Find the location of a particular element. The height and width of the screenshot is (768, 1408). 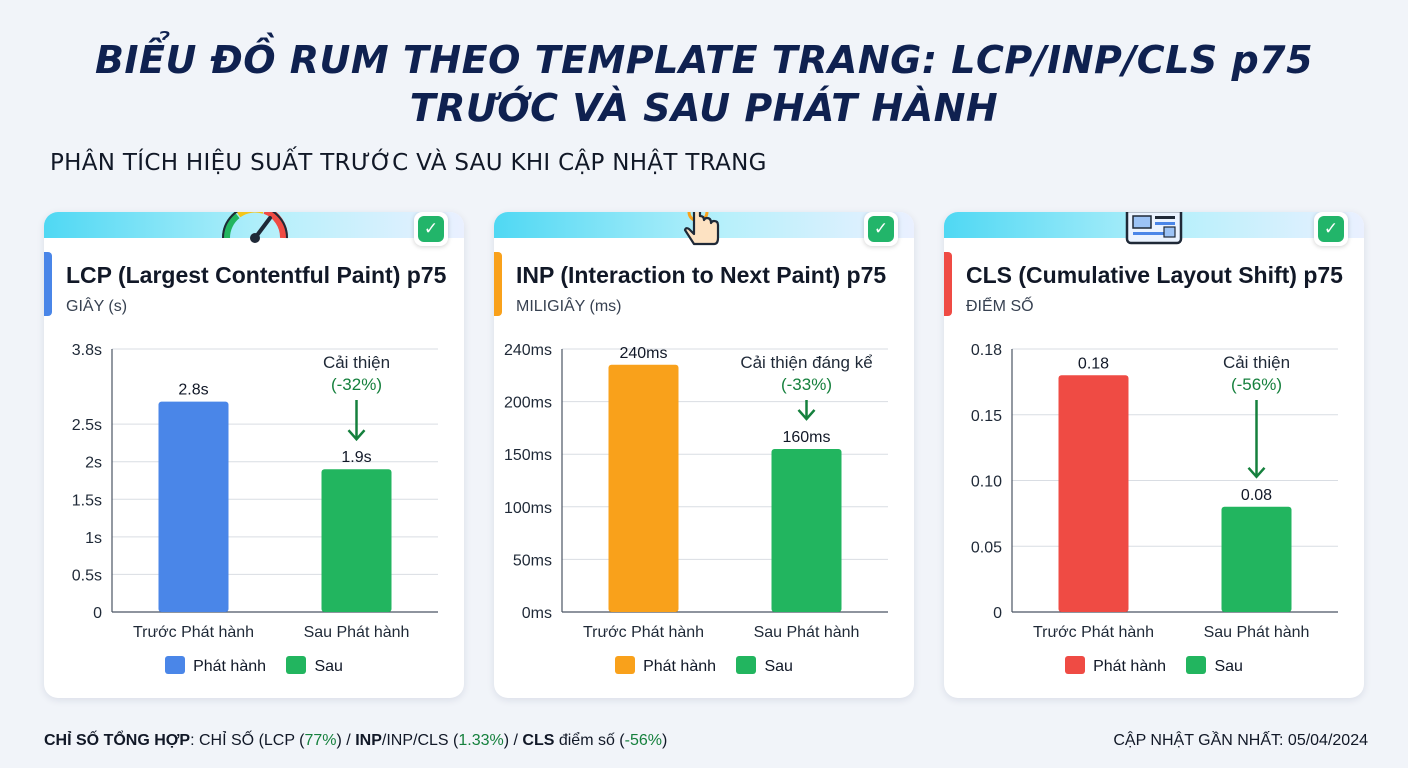

y-tick-label: 100ms is located at coordinates (528, 508).